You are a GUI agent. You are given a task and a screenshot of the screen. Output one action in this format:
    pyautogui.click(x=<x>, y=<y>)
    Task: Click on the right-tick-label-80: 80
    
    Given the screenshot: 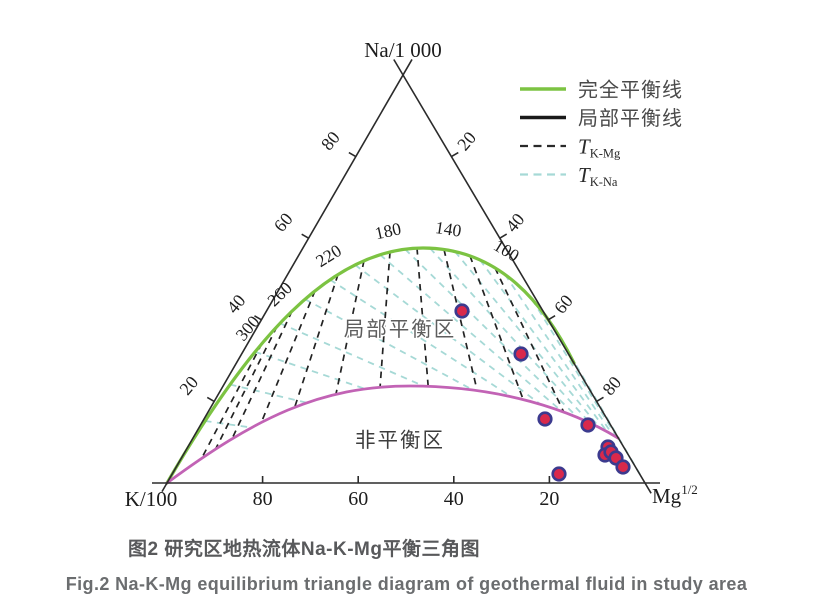 What is the action you would take?
    pyautogui.click(x=611, y=385)
    